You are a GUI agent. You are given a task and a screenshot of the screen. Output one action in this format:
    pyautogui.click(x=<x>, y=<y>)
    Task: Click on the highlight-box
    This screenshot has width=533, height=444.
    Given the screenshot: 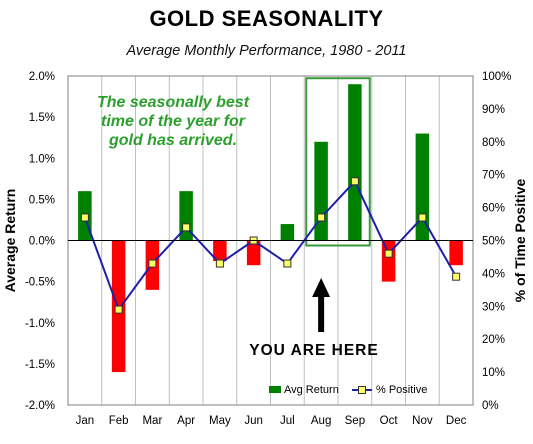 What is the action you would take?
    pyautogui.click(x=338, y=162)
    